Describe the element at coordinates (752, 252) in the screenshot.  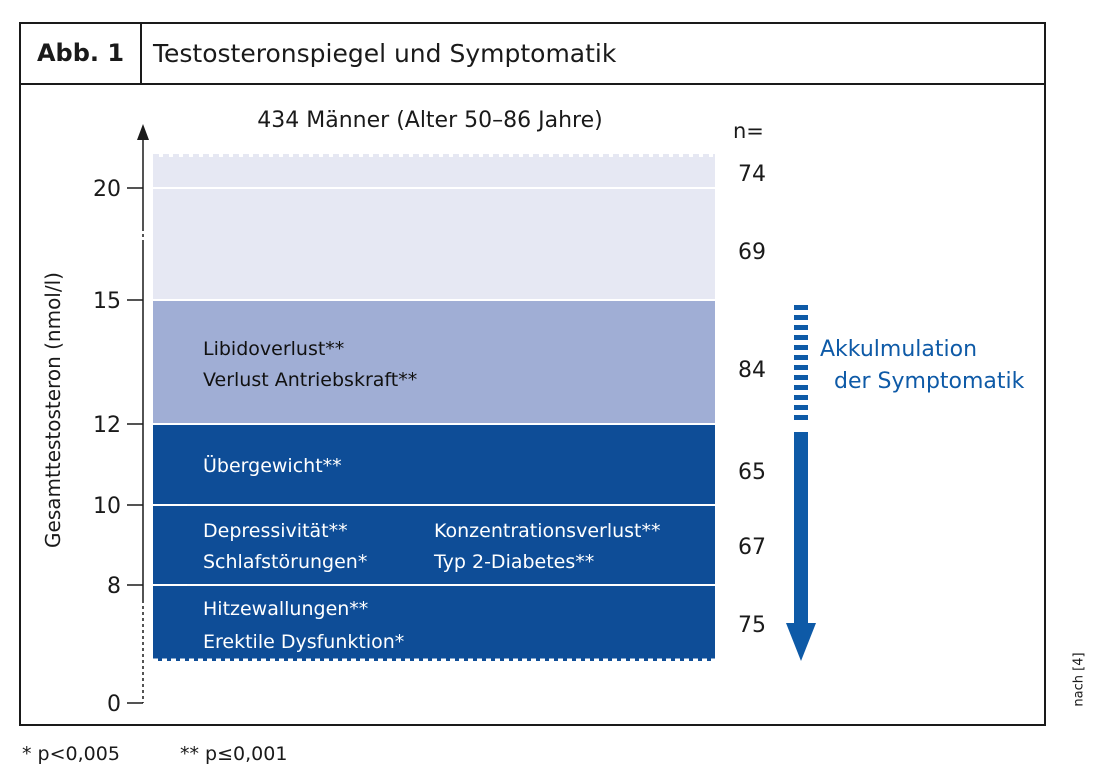
I see `n-value-1: 69` at that location.